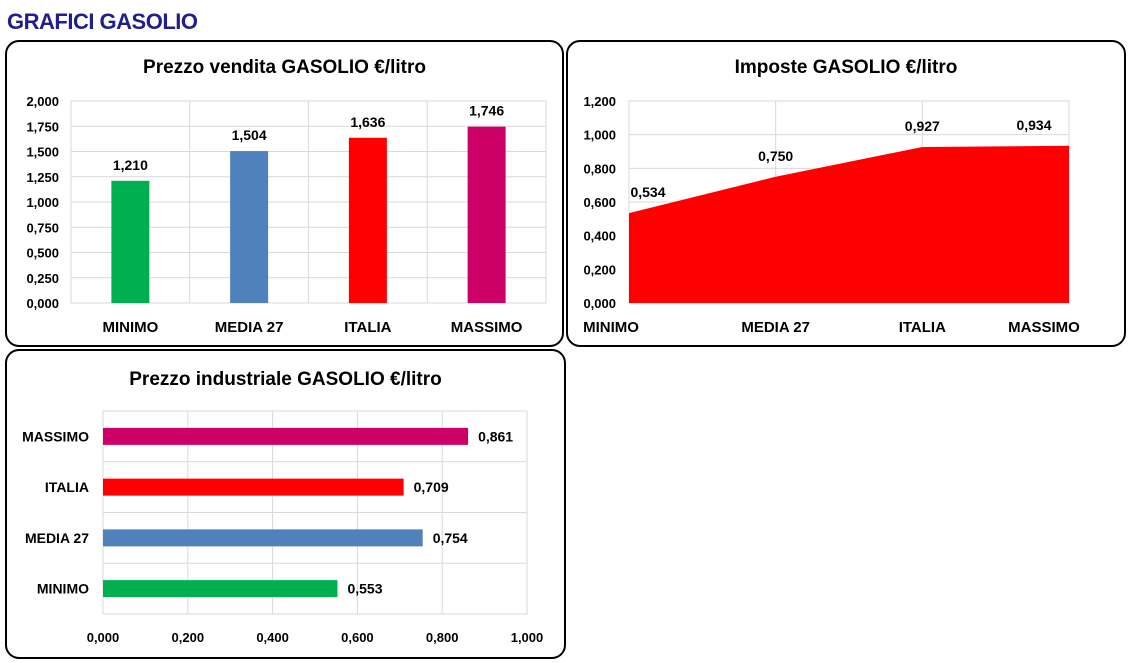 This screenshot has width=1132, height=663. I want to click on data-label: 0,927, so click(922, 126).